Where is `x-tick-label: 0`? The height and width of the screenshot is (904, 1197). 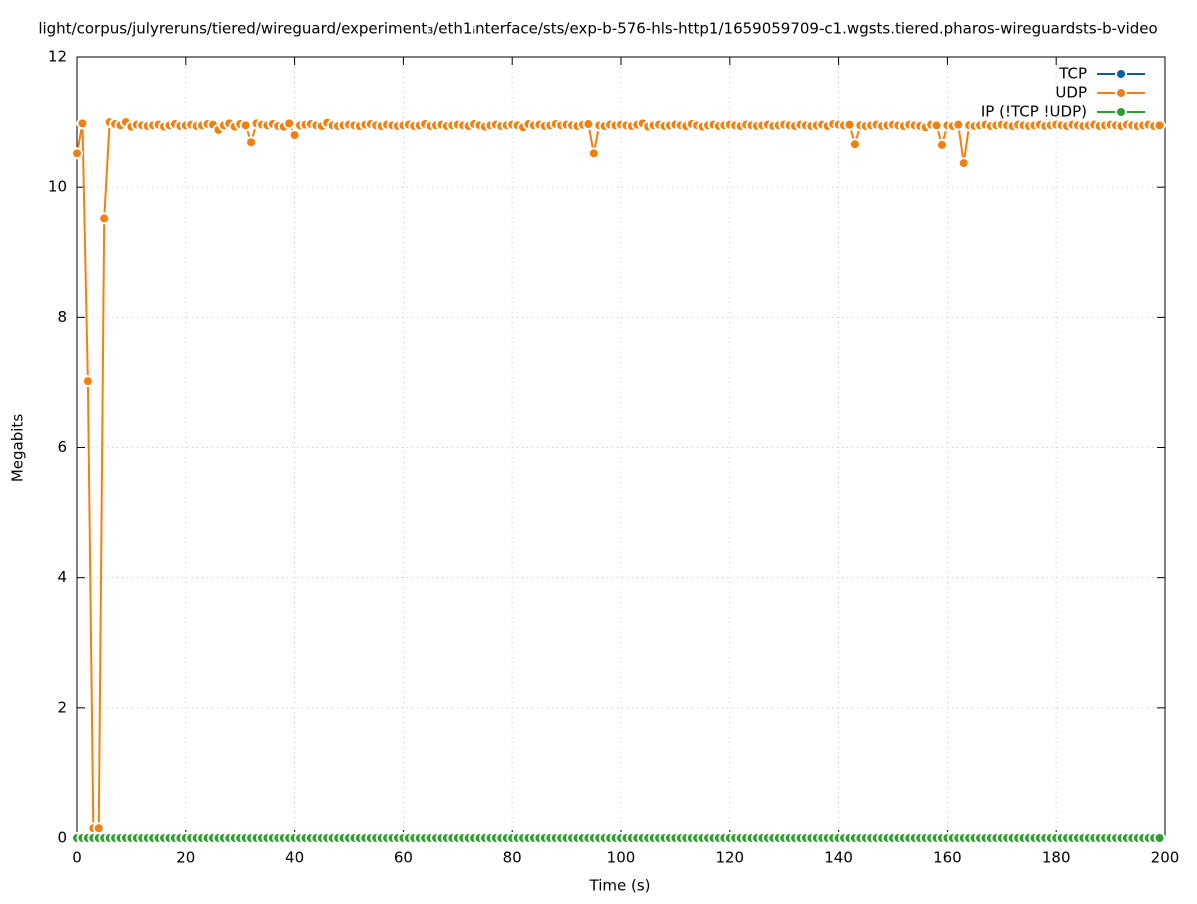
x-tick-label: 0 is located at coordinates (77, 858).